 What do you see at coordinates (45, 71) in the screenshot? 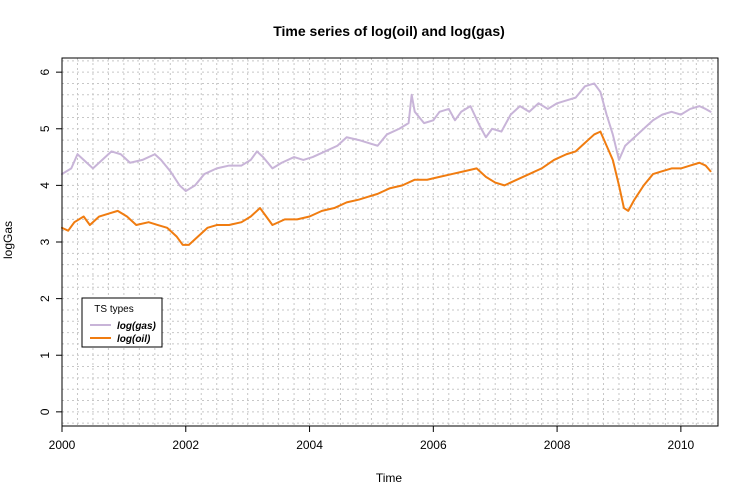
I see `y-tick-label: 6` at bounding box center [45, 71].